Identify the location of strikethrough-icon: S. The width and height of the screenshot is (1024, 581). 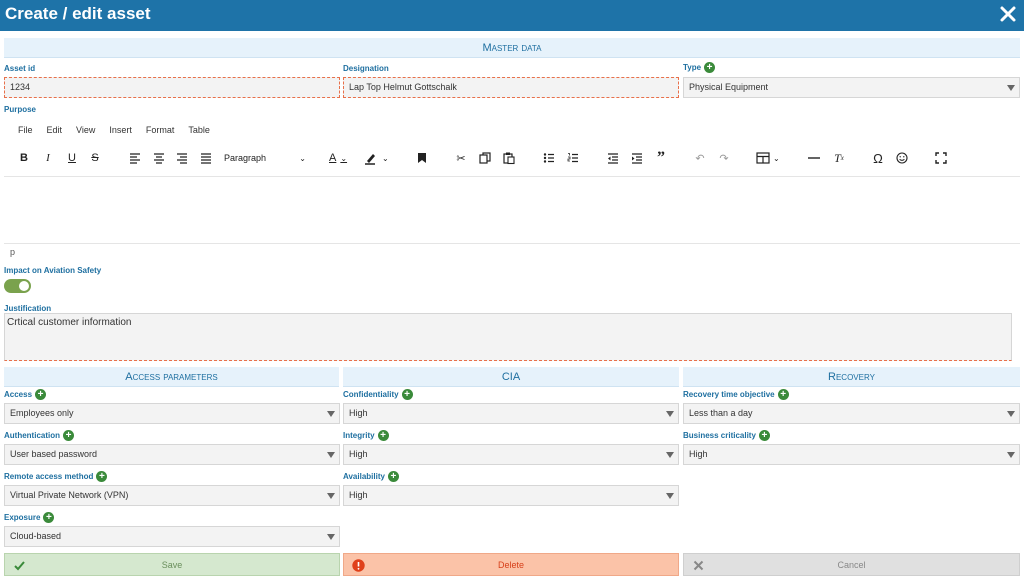
(95, 158).